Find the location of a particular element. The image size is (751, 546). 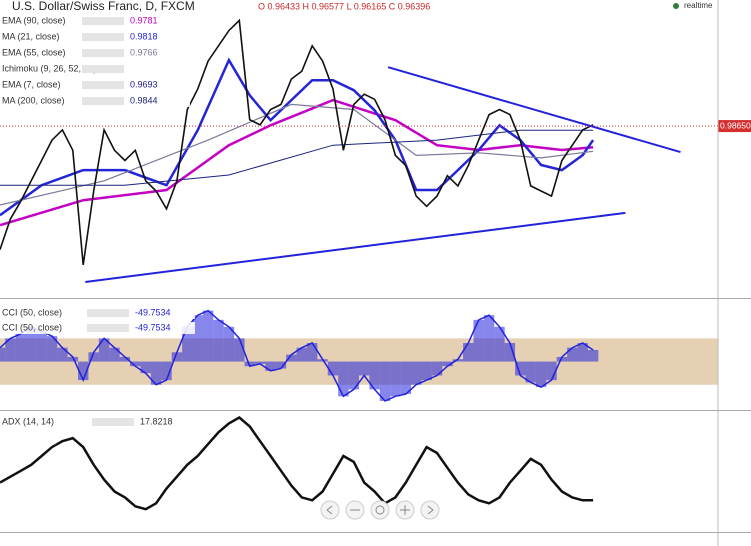

ohlc-header: O 0.96433 H 0.96577 L 0.96165 C 0.96396 is located at coordinates (344, 6).